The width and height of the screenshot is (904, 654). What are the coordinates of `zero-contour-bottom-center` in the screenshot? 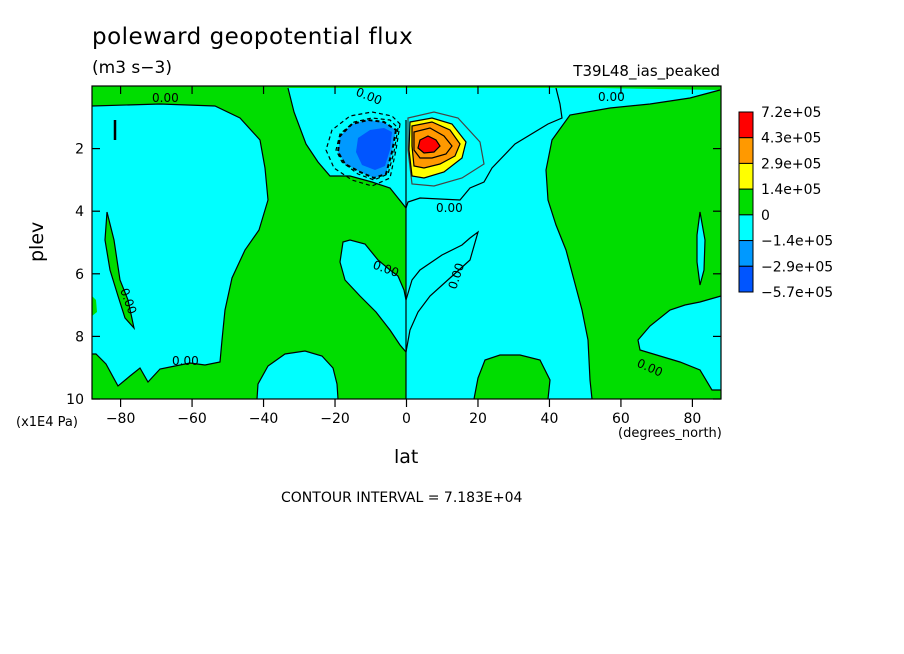 It's located at (512, 377).